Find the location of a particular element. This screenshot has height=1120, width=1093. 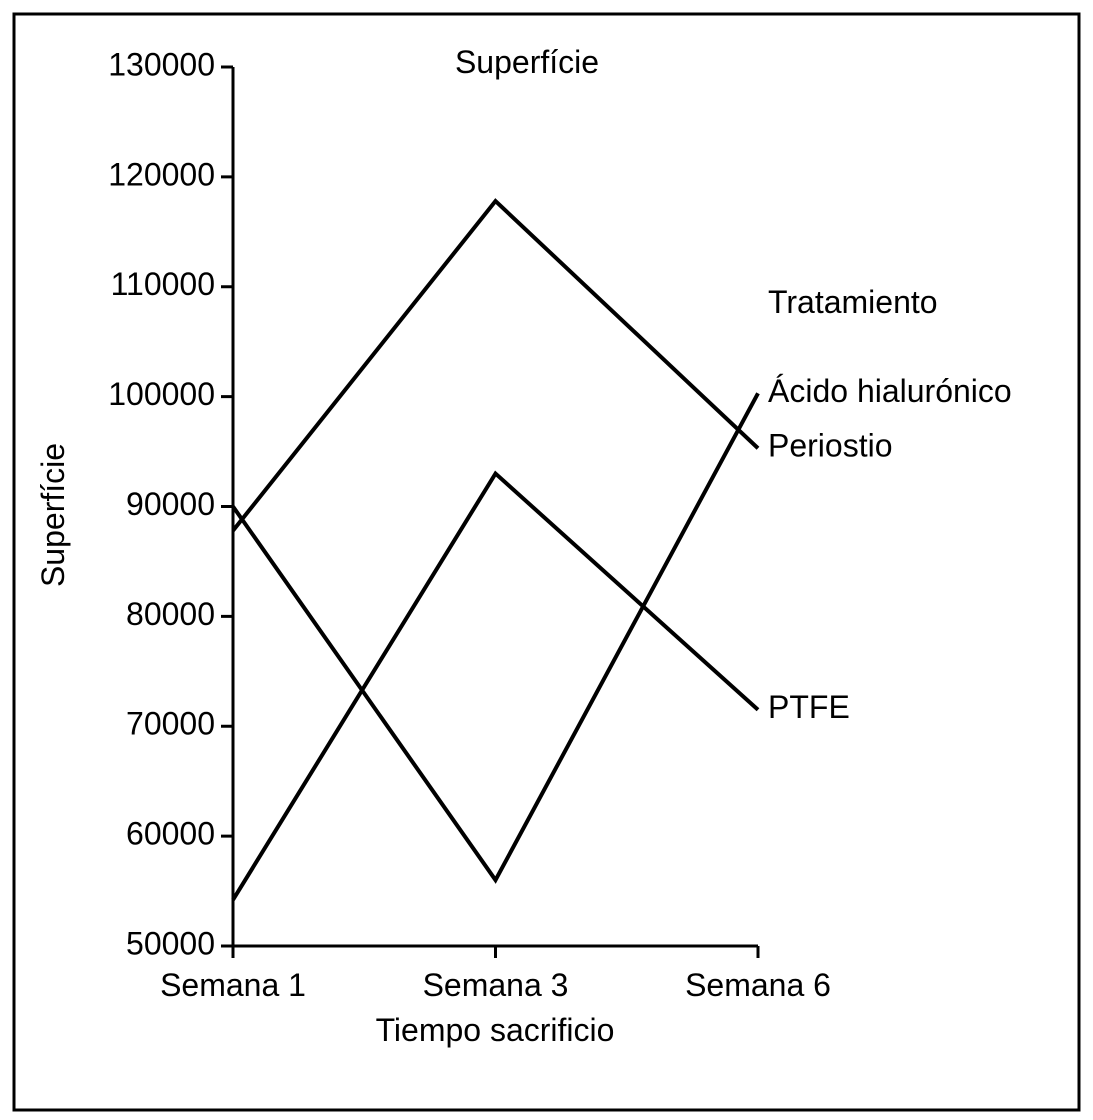

y-tick-label: 60000 is located at coordinates (170, 834).